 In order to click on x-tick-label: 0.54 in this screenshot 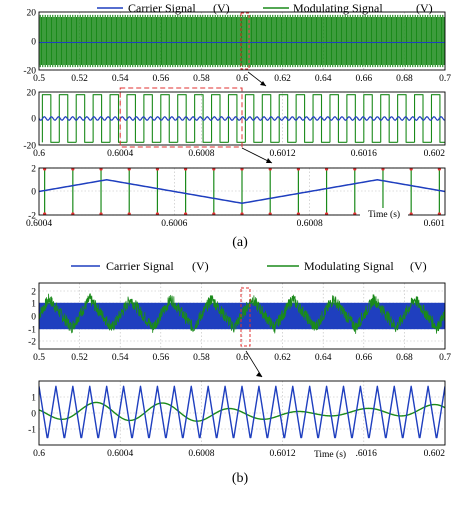, I will do `click(120, 358)`.